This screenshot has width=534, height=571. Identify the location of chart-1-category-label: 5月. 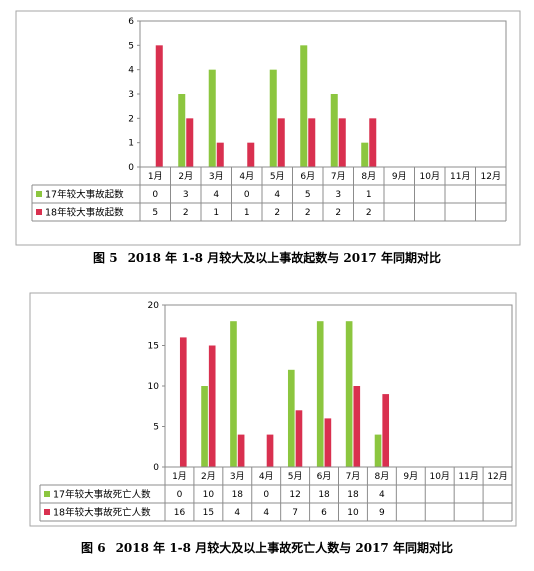
(277, 176).